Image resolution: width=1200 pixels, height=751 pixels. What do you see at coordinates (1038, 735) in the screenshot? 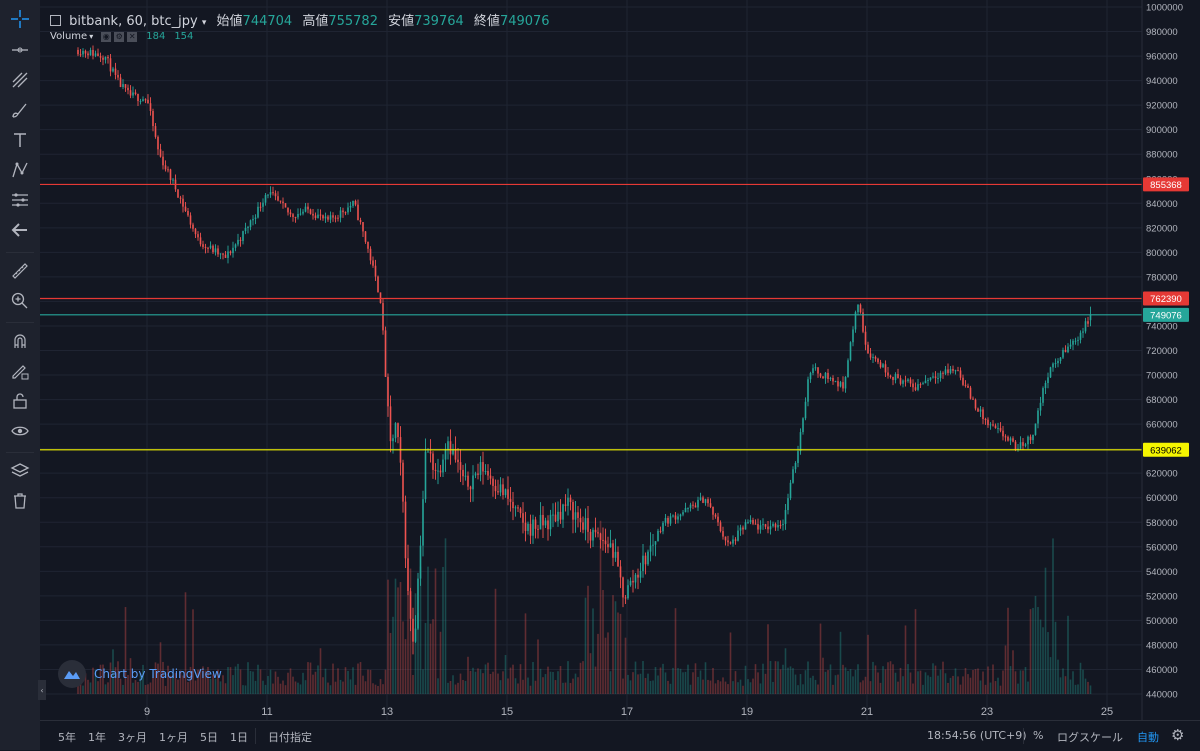
I see `percent-toggle: %` at bounding box center [1038, 735].